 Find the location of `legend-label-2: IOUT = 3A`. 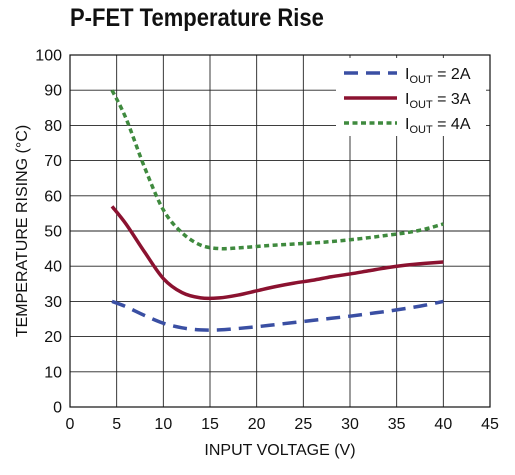

legend-label-2: IOUT = 3A is located at coordinates (438, 101).